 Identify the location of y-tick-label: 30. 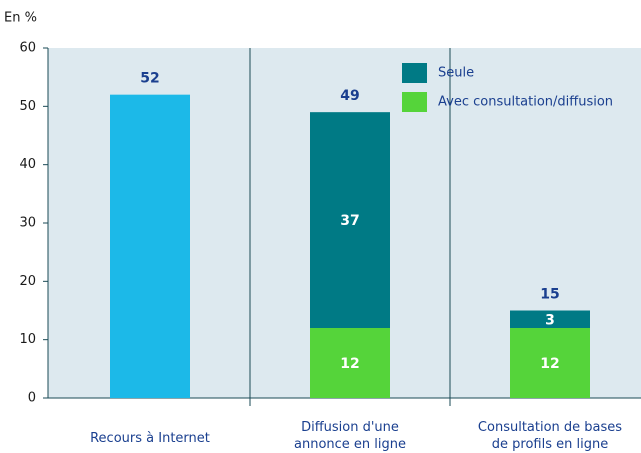
(27, 223).